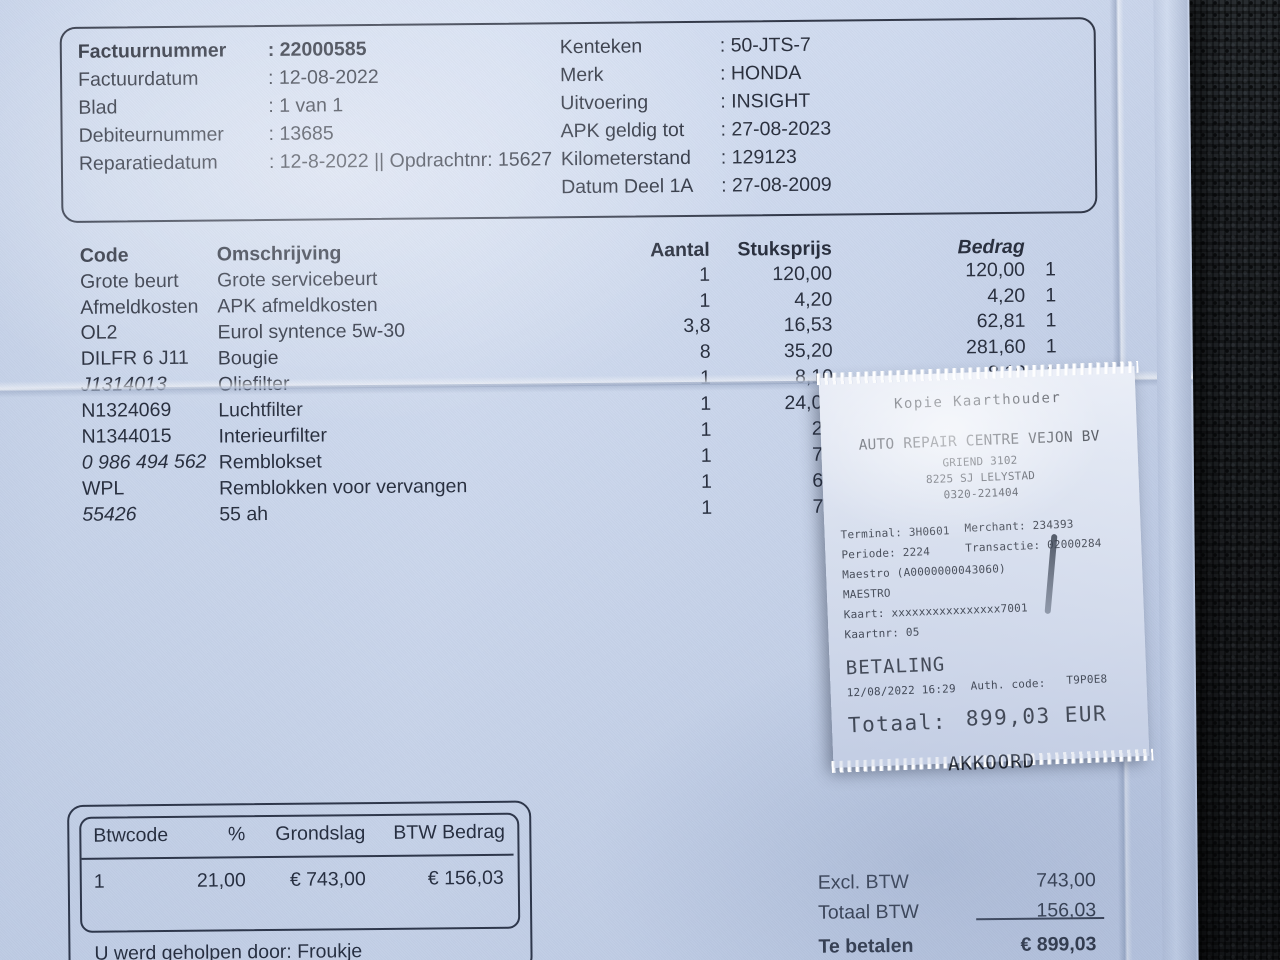  What do you see at coordinates (449, 832) in the screenshot?
I see `vat-column-header-amount: BTW Bedrag` at bounding box center [449, 832].